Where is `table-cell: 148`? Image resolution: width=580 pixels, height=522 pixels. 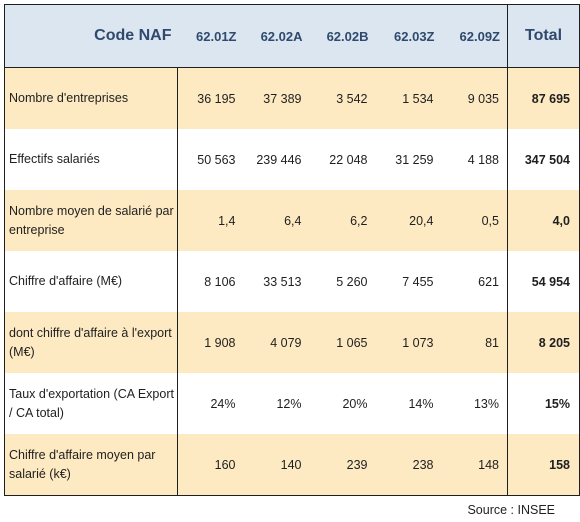
table-cell: 148 is located at coordinates (474, 465).